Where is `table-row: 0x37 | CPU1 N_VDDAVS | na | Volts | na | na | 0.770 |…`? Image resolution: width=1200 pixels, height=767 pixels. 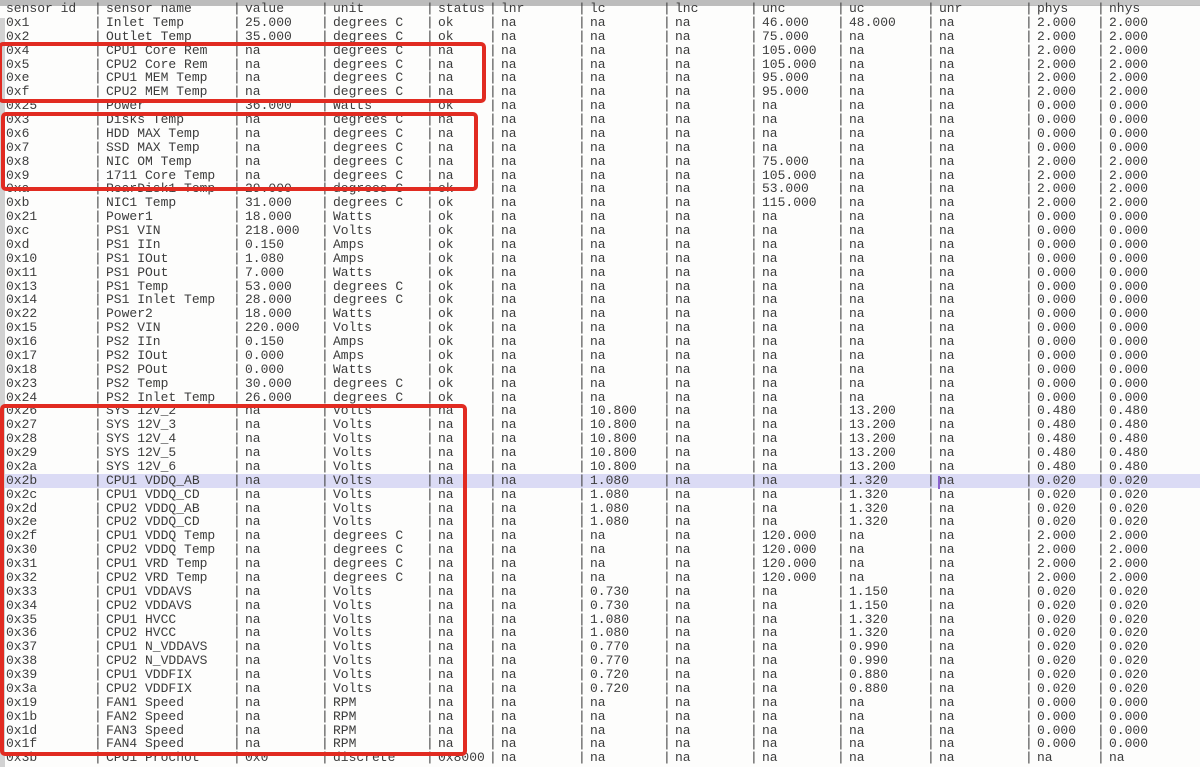 table-row: 0x37 | CPU1 N_VDDAVS | na | Volts | na | na | 0.770 |… is located at coordinates (600, 647).